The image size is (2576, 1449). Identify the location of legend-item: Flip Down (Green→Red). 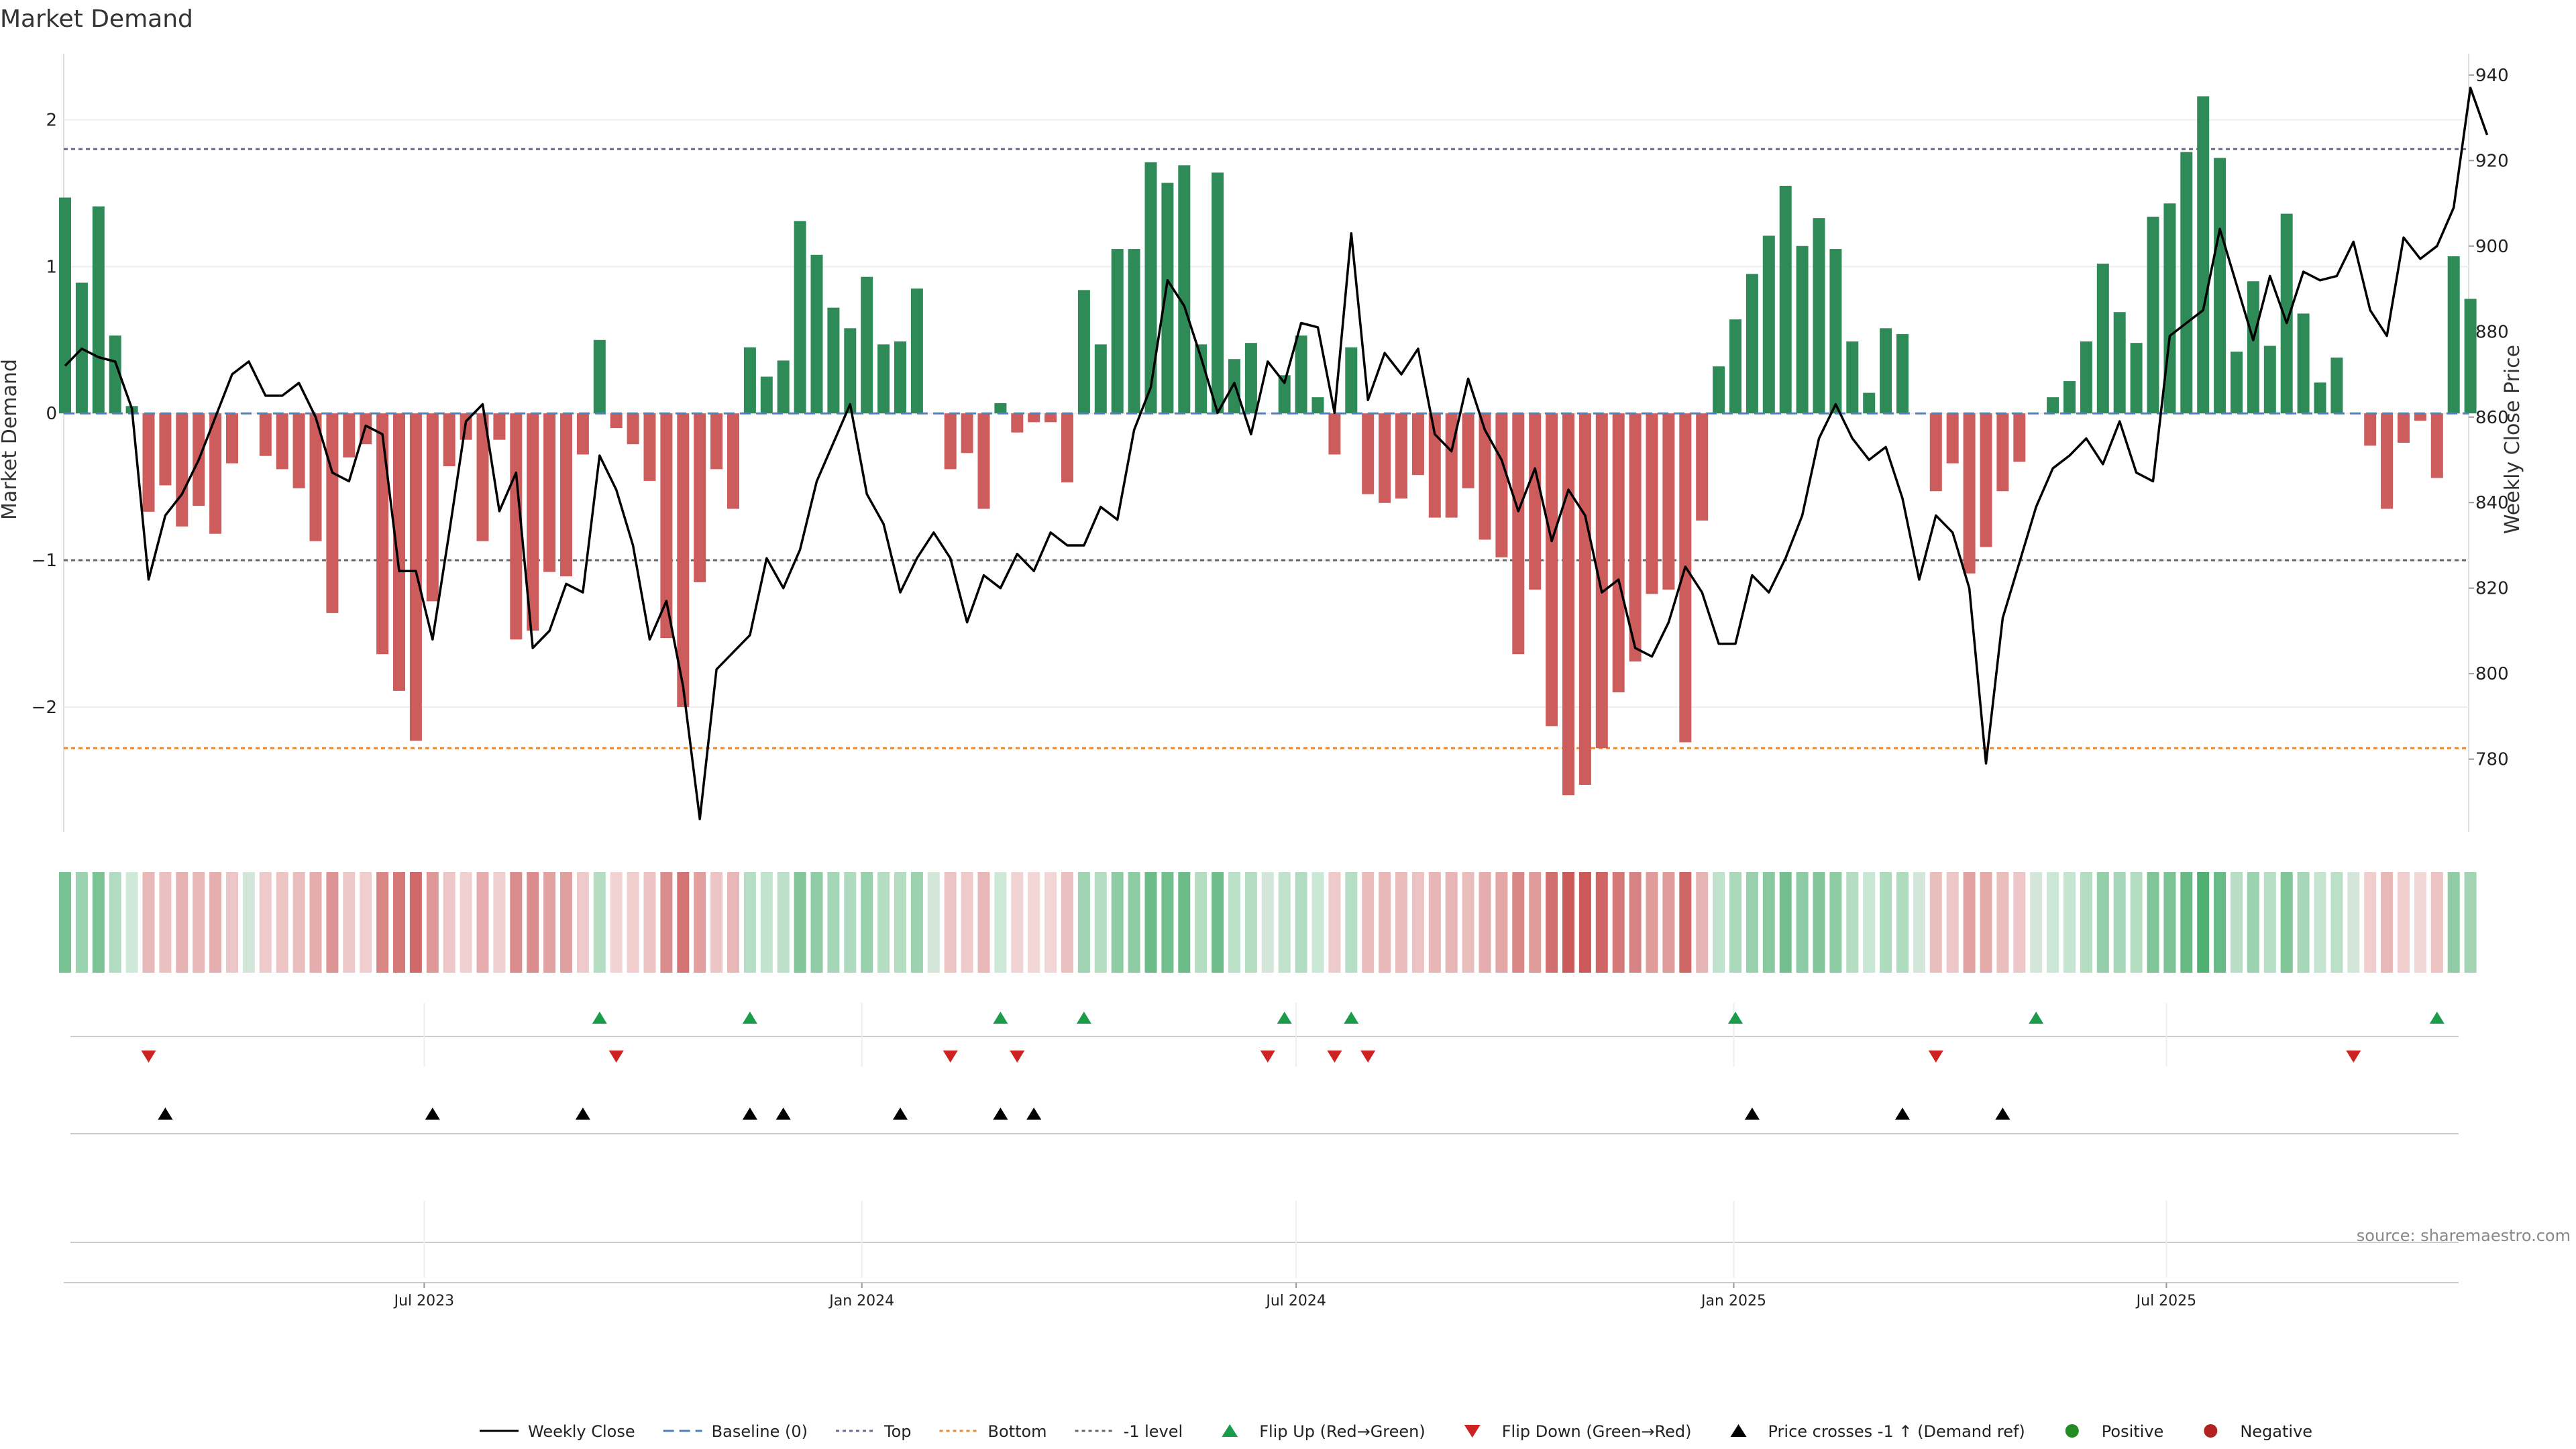
(1578, 1431).